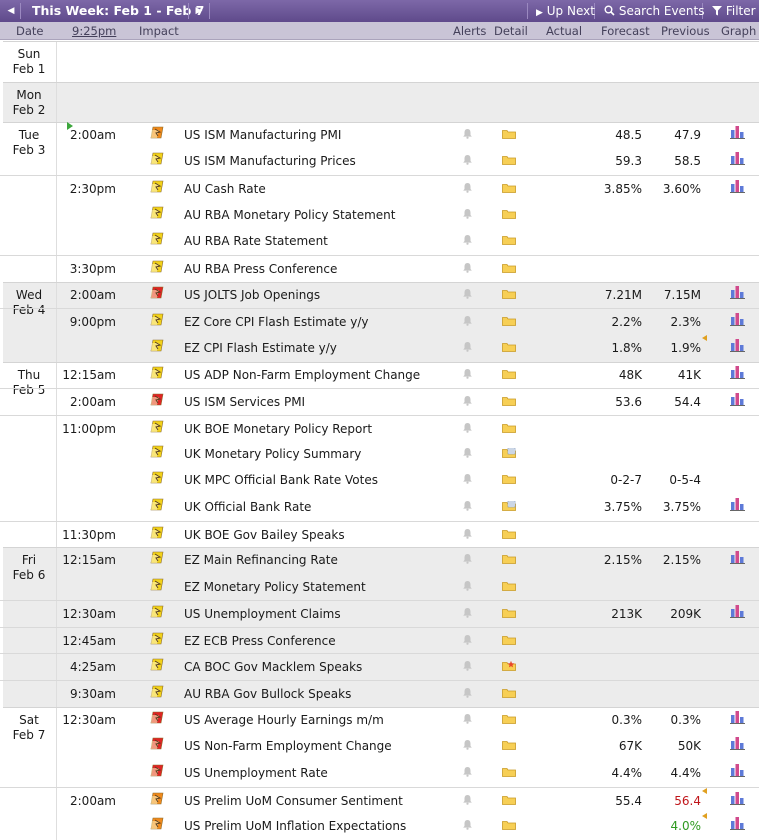 This screenshot has height=840, width=759. I want to click on previous-week-button: ◀, so click(11, 11).